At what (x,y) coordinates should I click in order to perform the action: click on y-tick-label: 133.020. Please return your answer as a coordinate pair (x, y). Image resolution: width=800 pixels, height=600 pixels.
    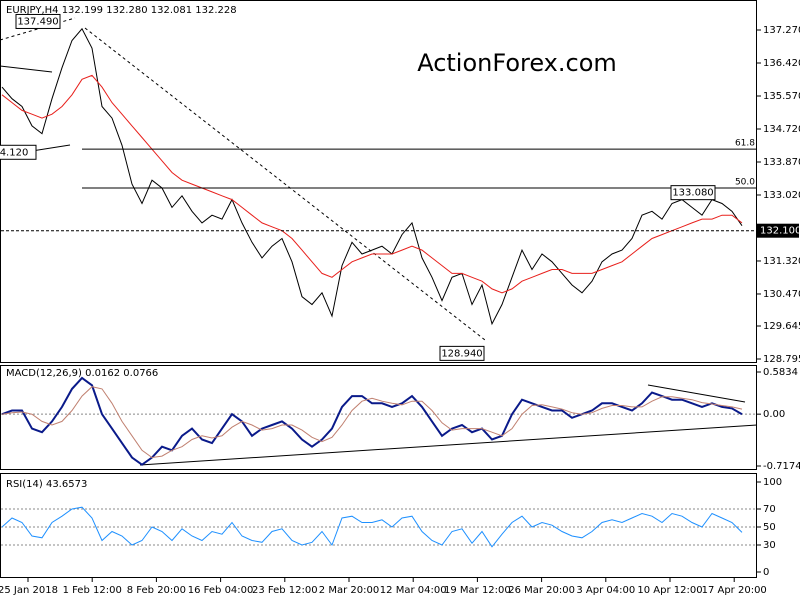
    Looking at the image, I should click on (781, 195).